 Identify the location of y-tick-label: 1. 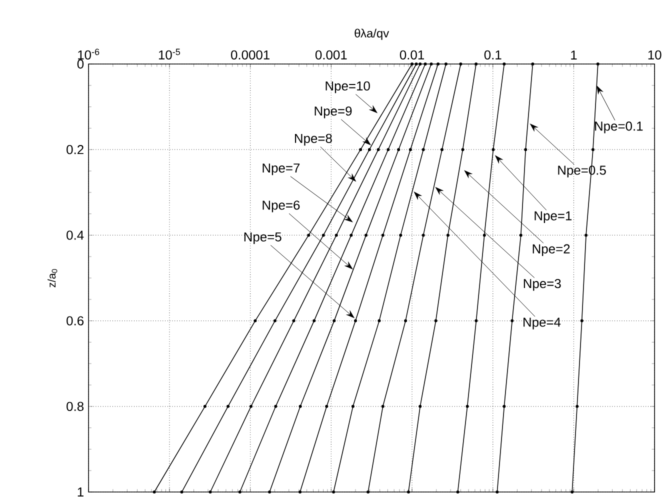
(81, 492).